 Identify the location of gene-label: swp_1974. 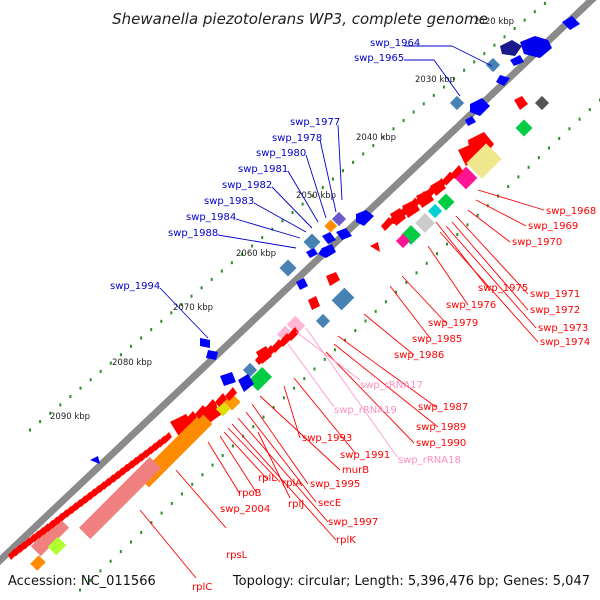
(565, 342).